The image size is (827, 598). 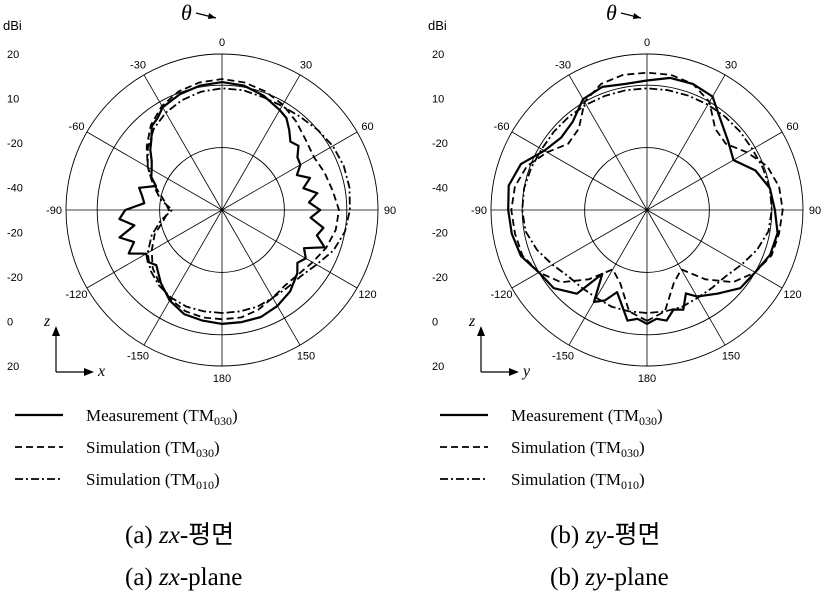 I want to click on radial-tick-a-0: 20, so click(x=13, y=55).